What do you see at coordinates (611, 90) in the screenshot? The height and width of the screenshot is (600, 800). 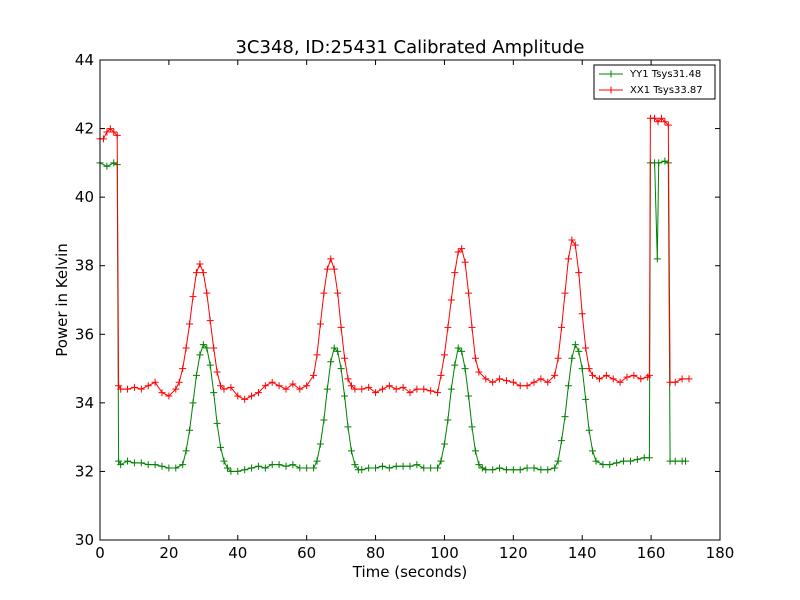 I see `legend-marker` at bounding box center [611, 90].